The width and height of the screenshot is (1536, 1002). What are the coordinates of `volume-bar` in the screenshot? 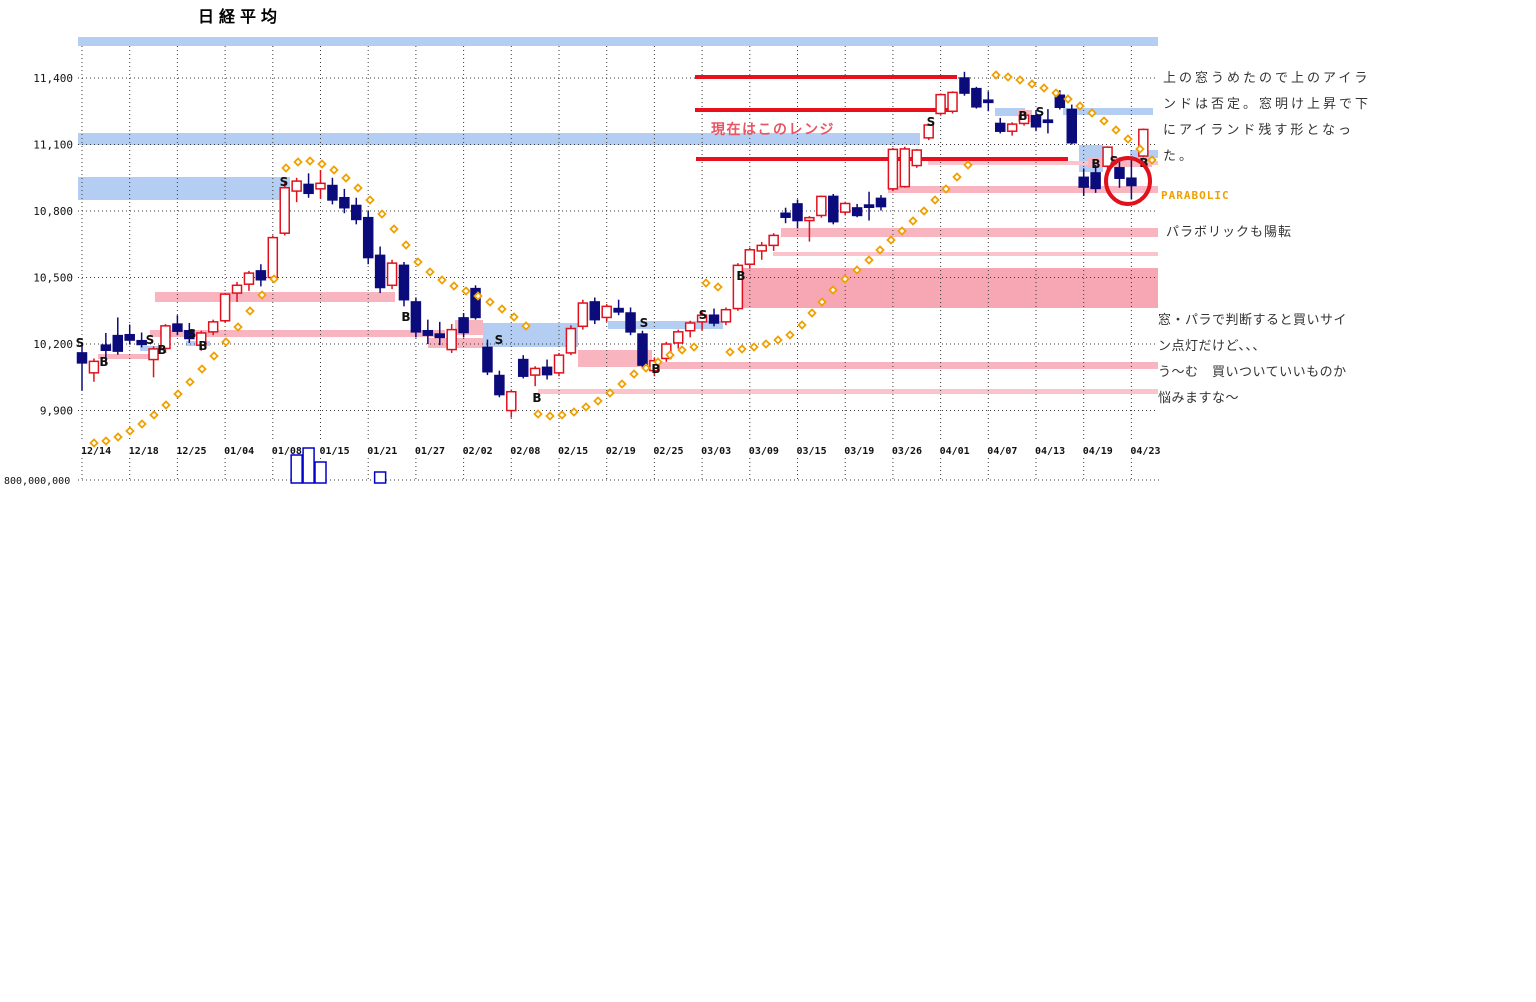 It's located at (320, 472).